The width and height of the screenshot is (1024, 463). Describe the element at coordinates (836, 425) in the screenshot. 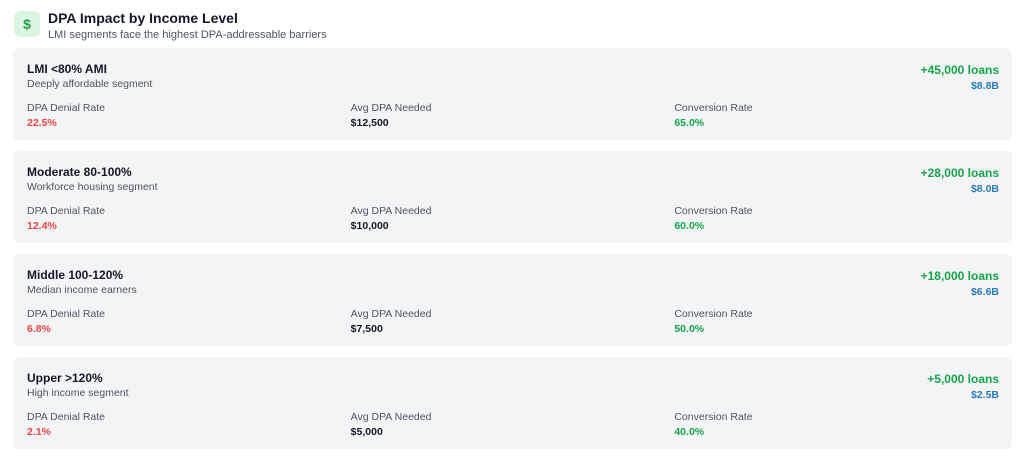

I see `metric-conversion-rate: Conversion Rate 40.0%` at that location.